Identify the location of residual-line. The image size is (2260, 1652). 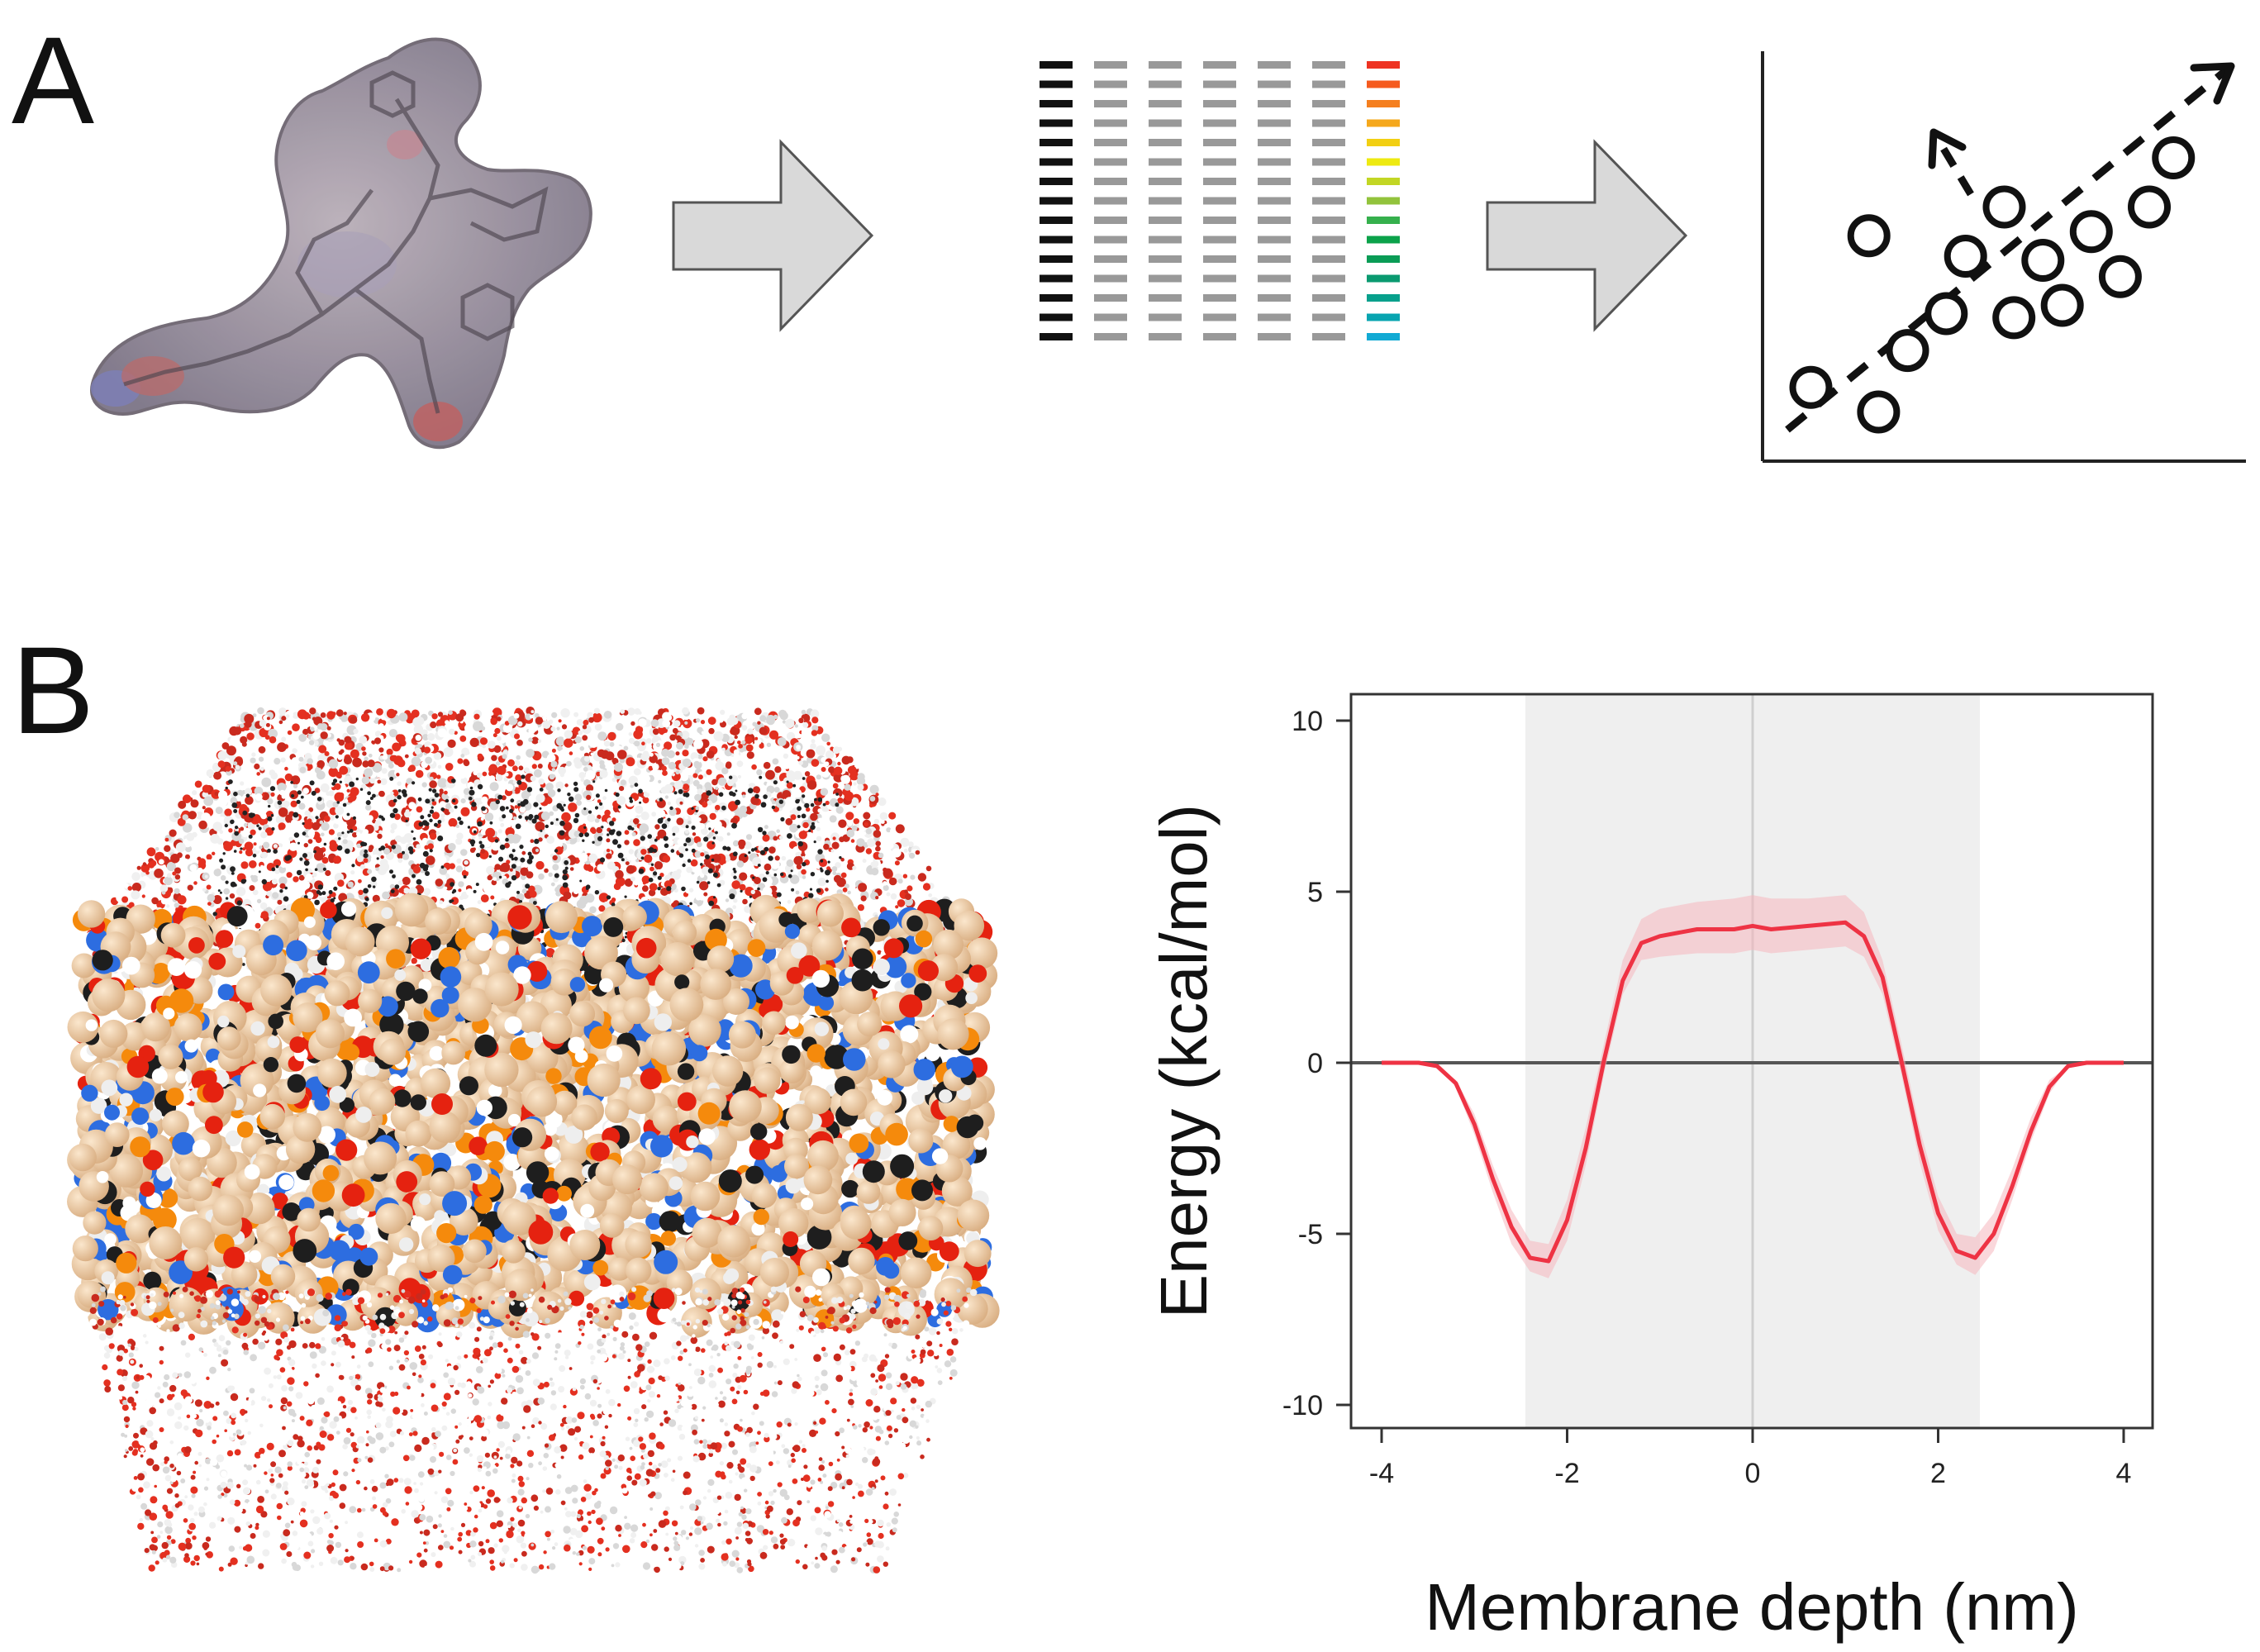
(1952, 163).